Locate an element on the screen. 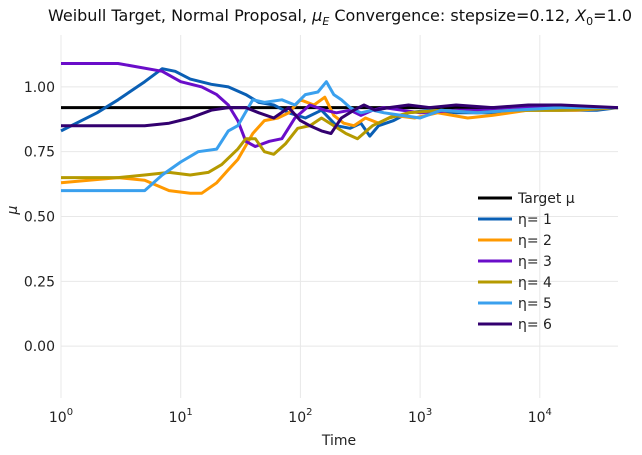  legend-label-5: η= 5 is located at coordinates (535, 304).